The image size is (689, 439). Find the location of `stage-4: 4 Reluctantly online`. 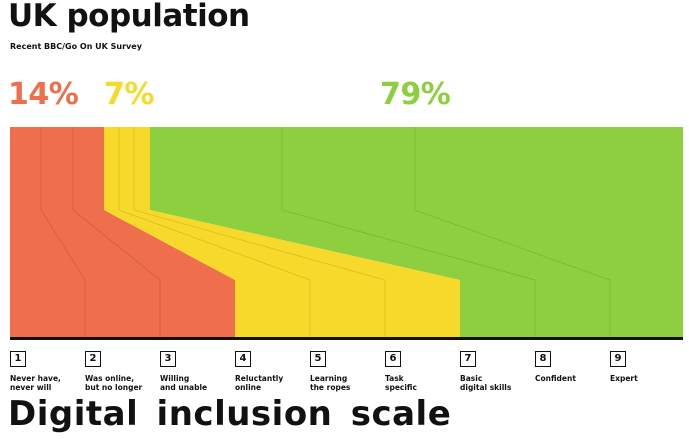

stage-4: 4 Reluctantly online is located at coordinates (271, 369).